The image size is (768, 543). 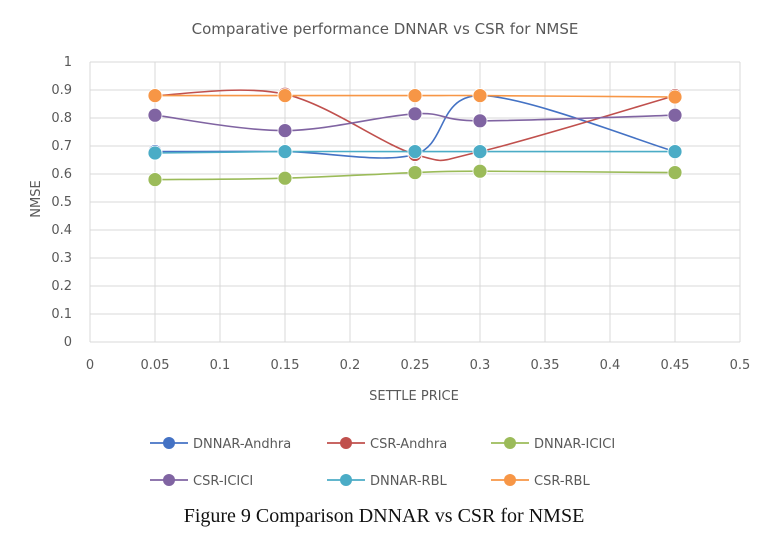 I want to click on legend-item-dnnar-icici: DNNAR-ICICI, so click(x=553, y=444).